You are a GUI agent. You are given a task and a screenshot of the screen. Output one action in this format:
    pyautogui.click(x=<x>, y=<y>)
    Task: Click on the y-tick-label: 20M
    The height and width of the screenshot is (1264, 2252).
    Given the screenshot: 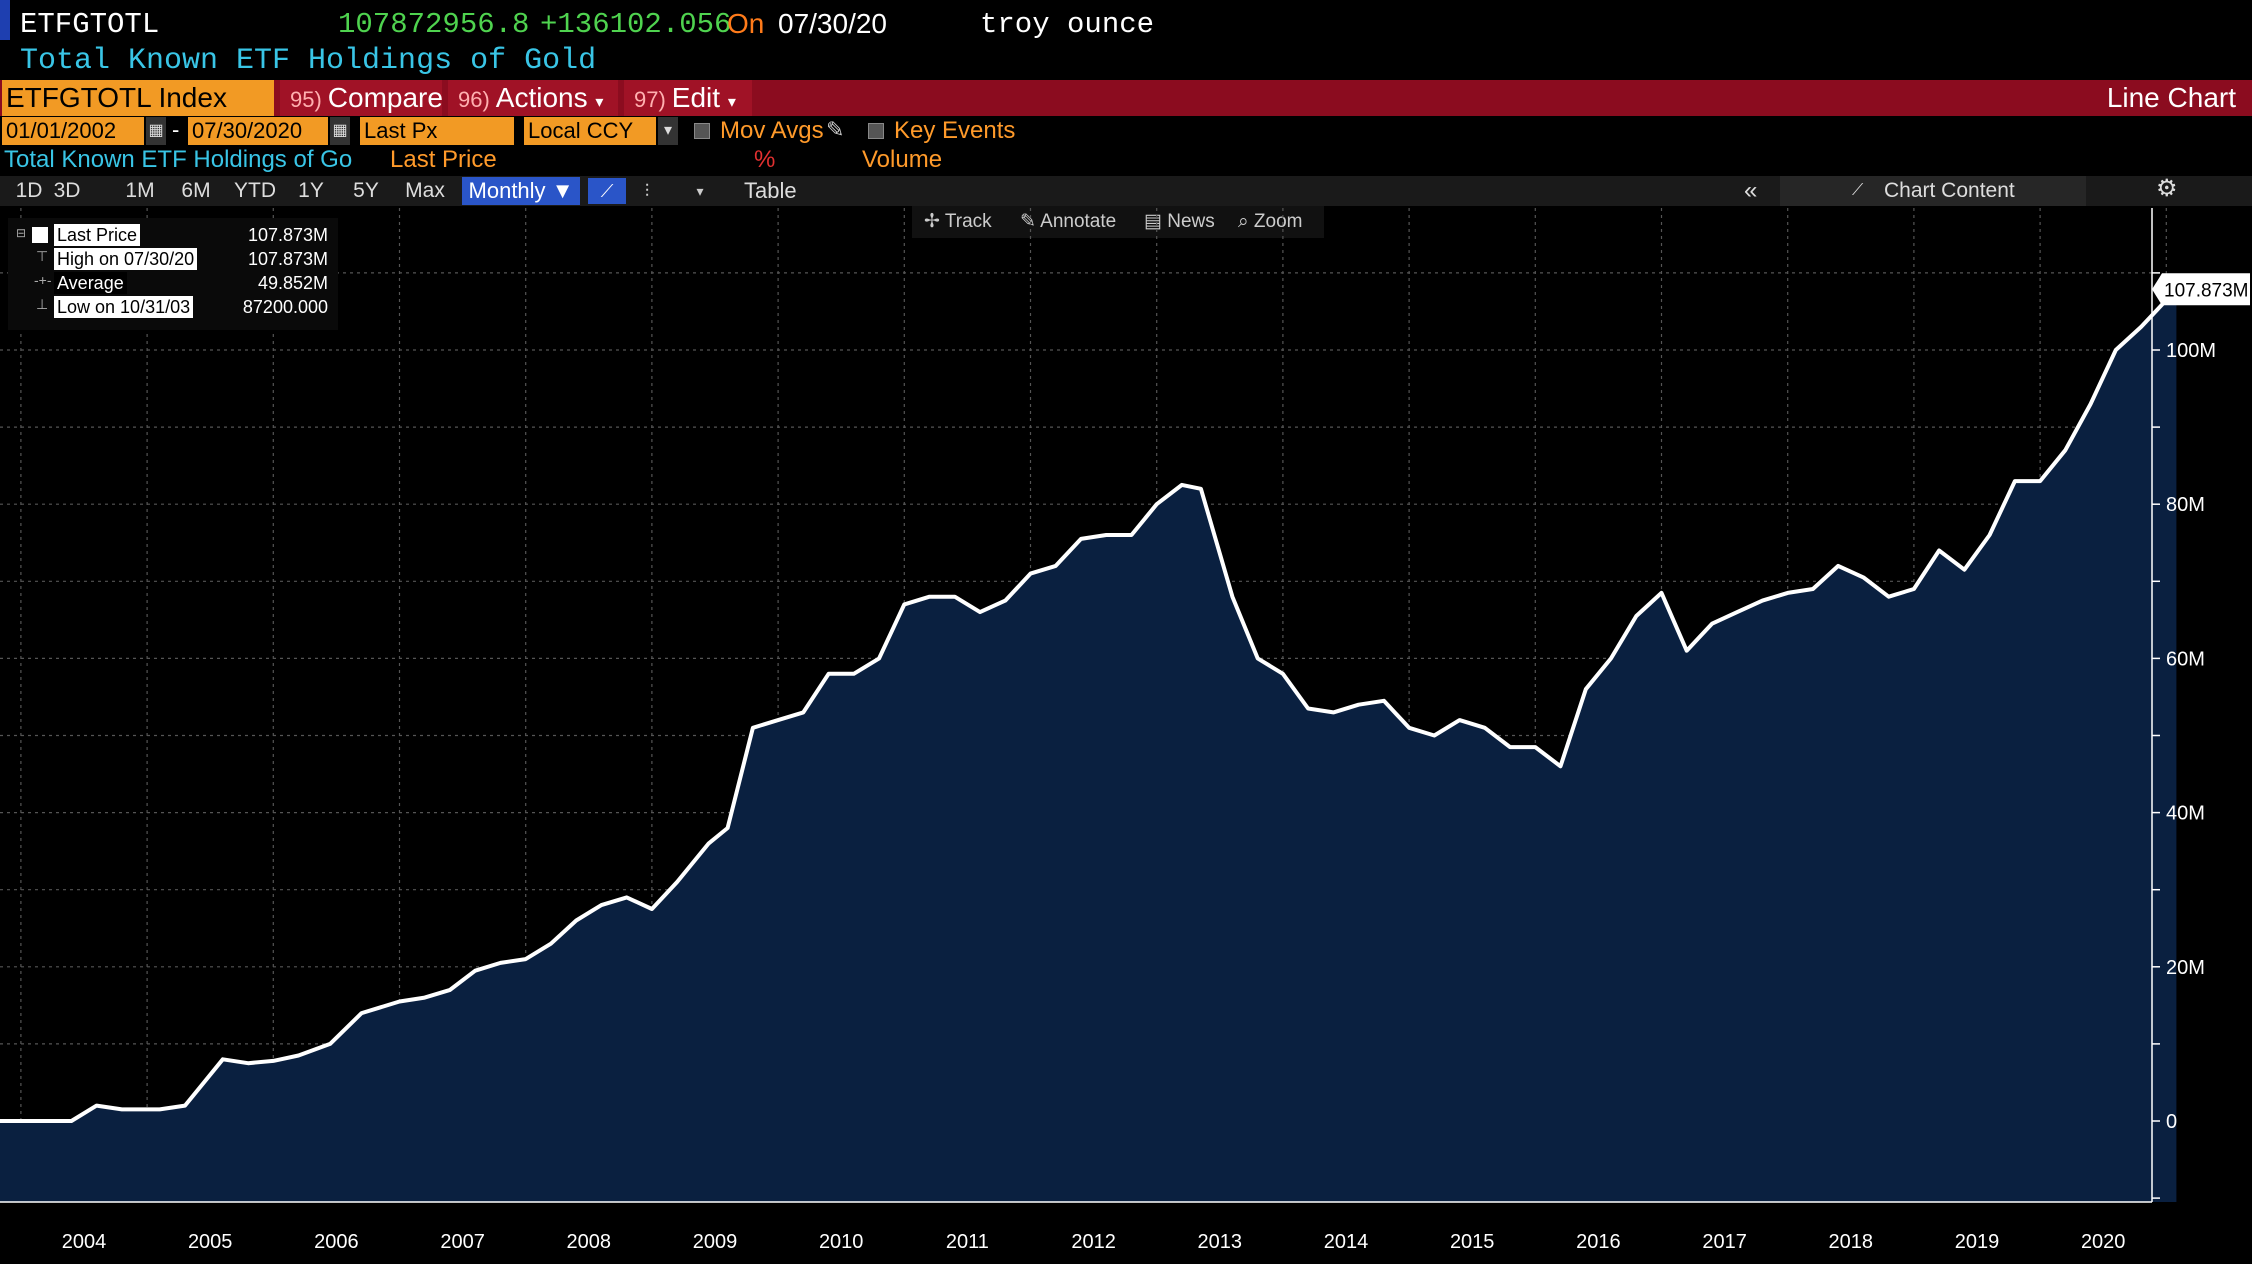 What is the action you would take?
    pyautogui.click(x=2185, y=968)
    